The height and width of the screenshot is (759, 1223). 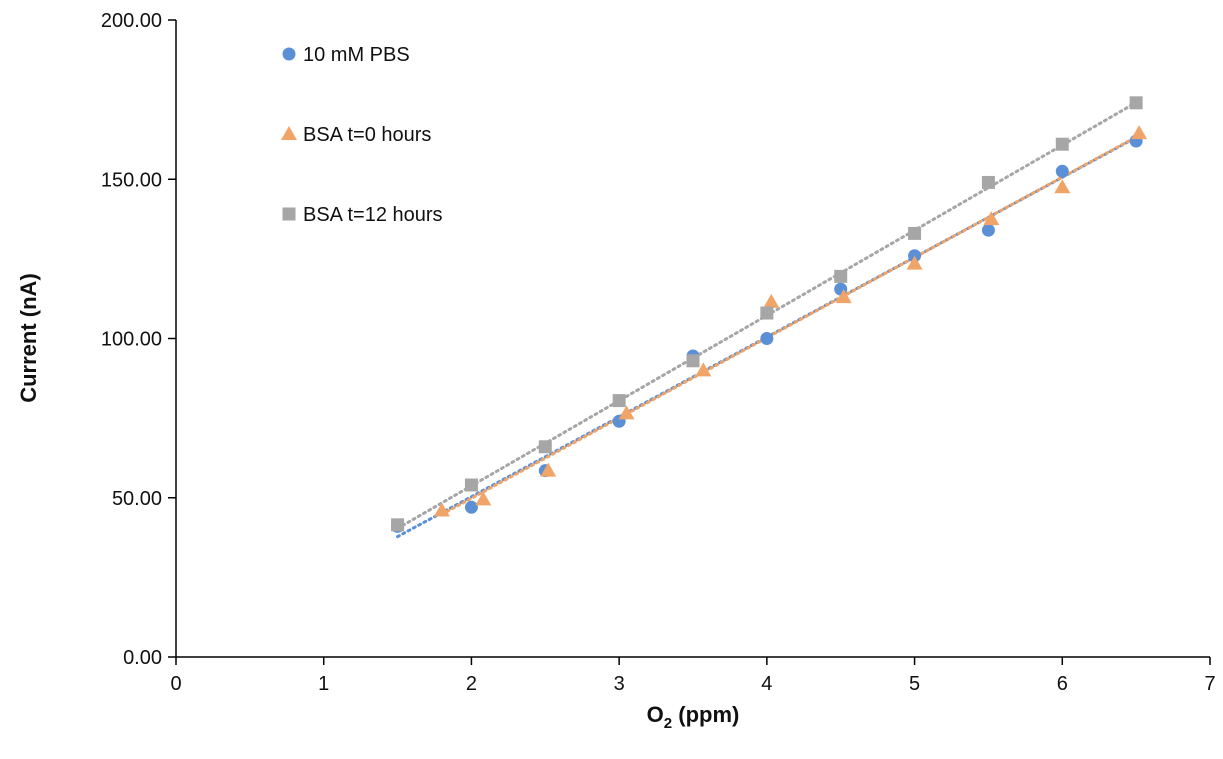 What do you see at coordinates (1209, 684) in the screenshot?
I see `x-tick-label: 7` at bounding box center [1209, 684].